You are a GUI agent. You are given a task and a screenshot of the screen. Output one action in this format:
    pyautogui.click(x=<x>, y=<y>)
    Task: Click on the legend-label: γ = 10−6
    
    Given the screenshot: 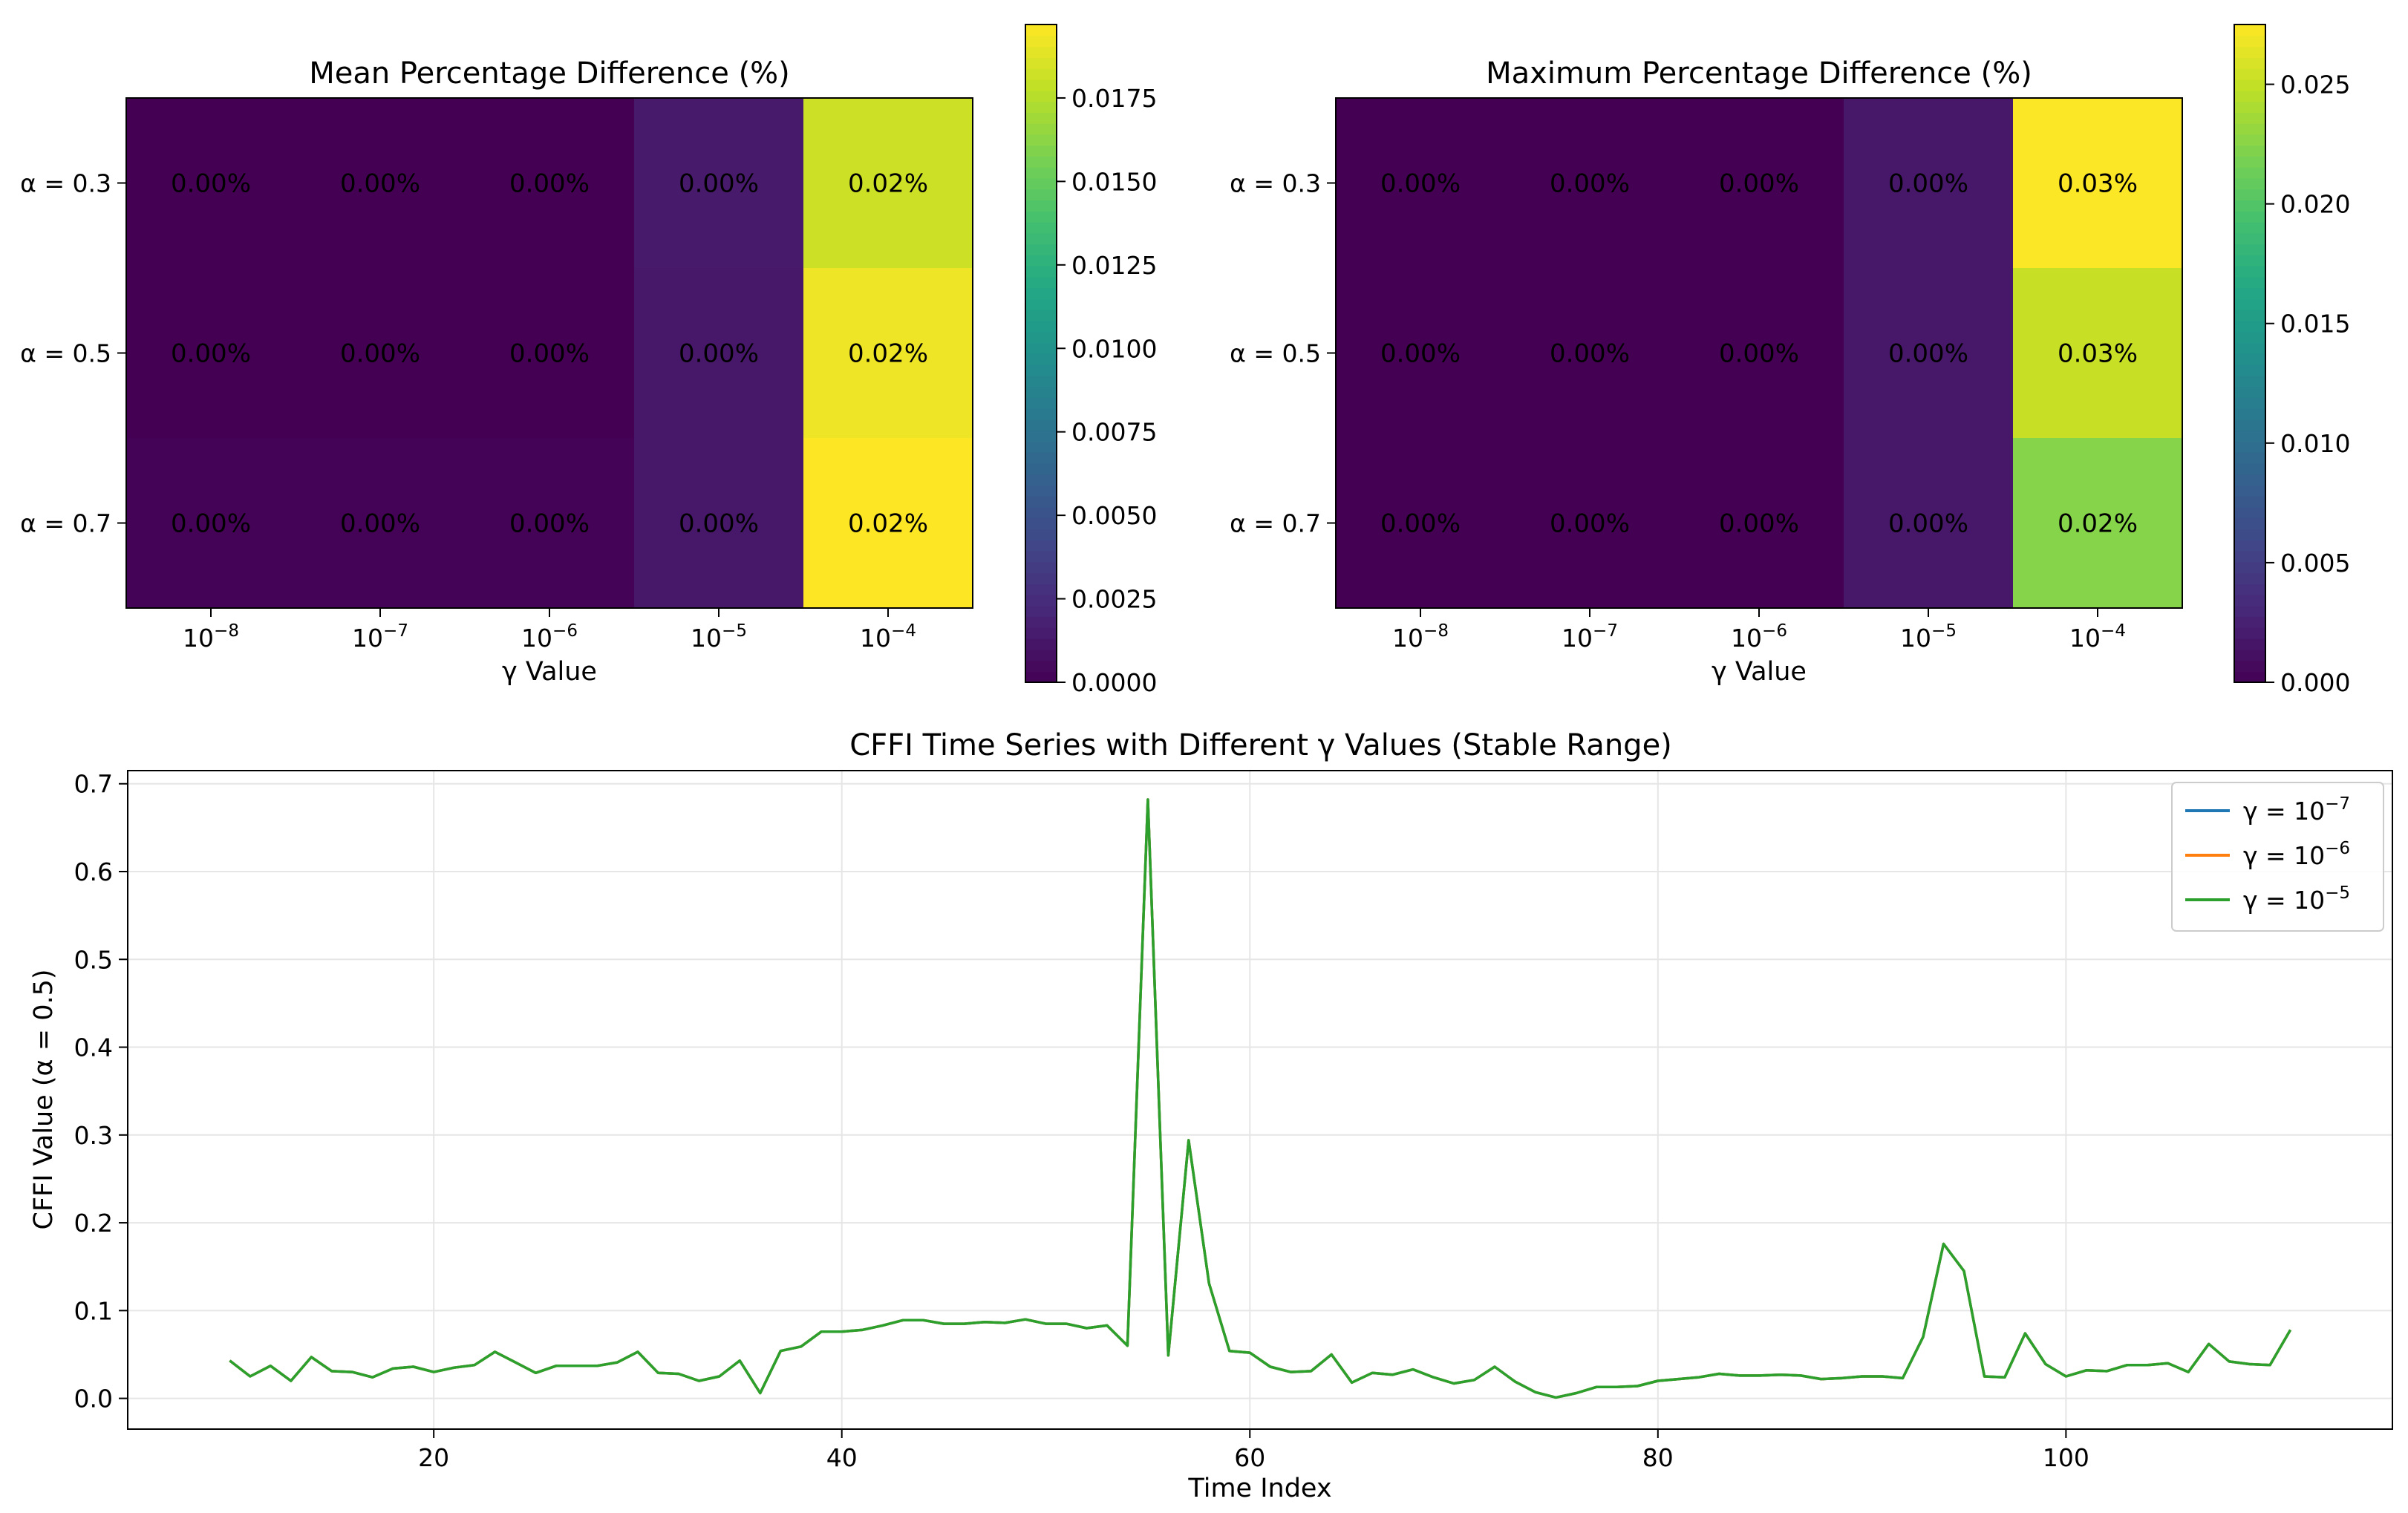 What is the action you would take?
    pyautogui.click(x=2296, y=854)
    